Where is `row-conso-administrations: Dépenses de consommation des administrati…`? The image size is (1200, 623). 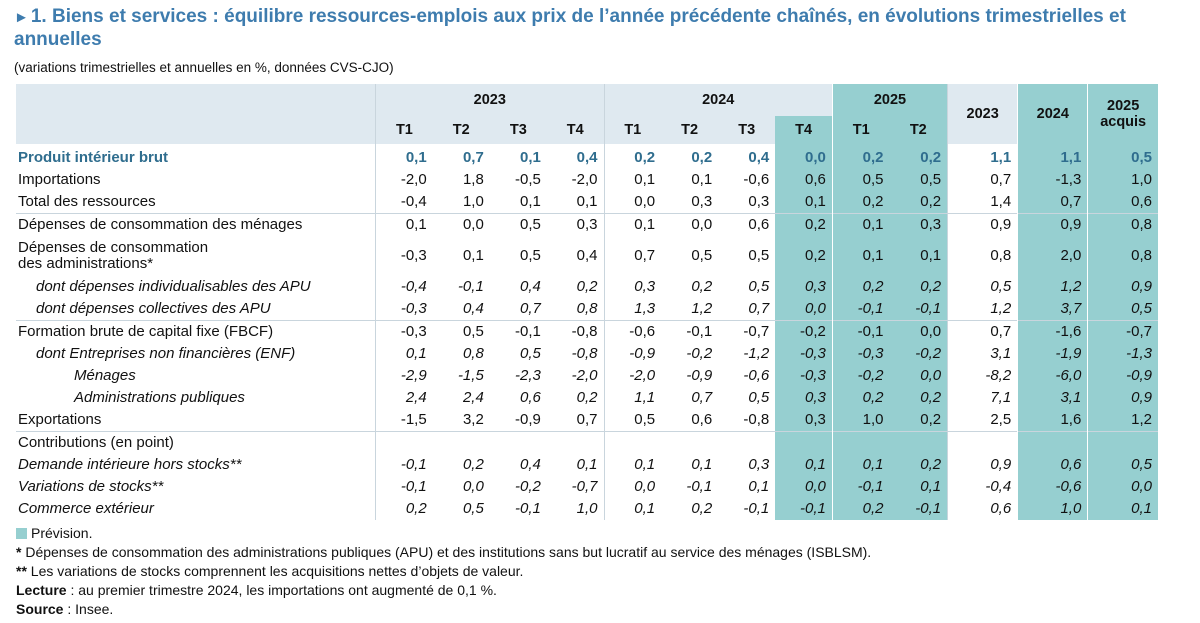 row-conso-administrations: Dépenses de consommation des administrati… is located at coordinates (587, 256).